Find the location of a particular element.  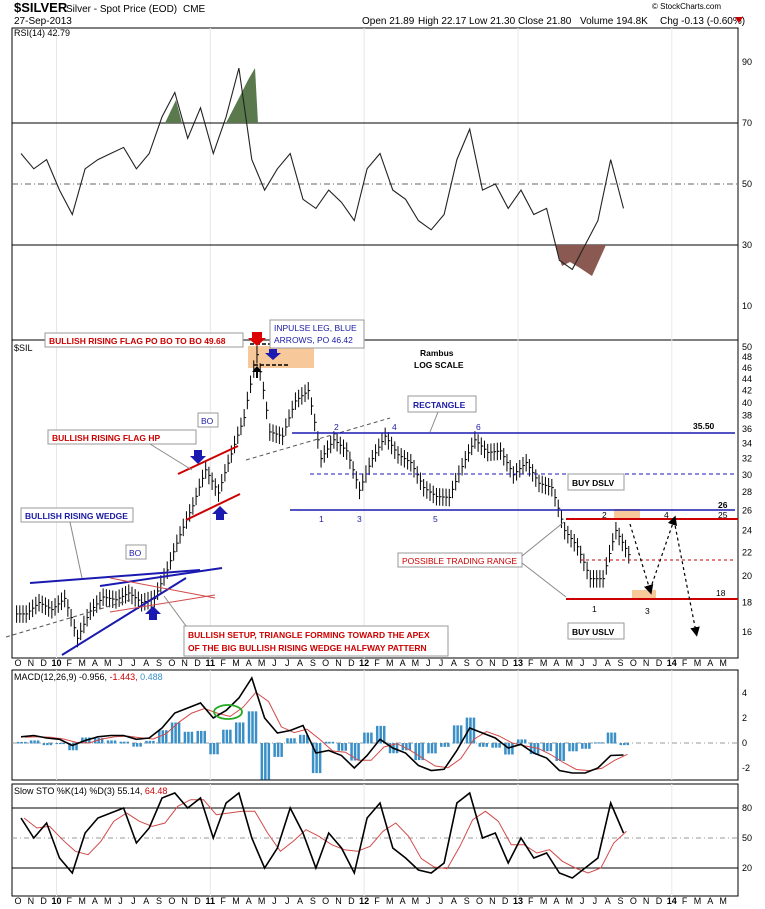

level-25-label: 25 is located at coordinates (723, 515).